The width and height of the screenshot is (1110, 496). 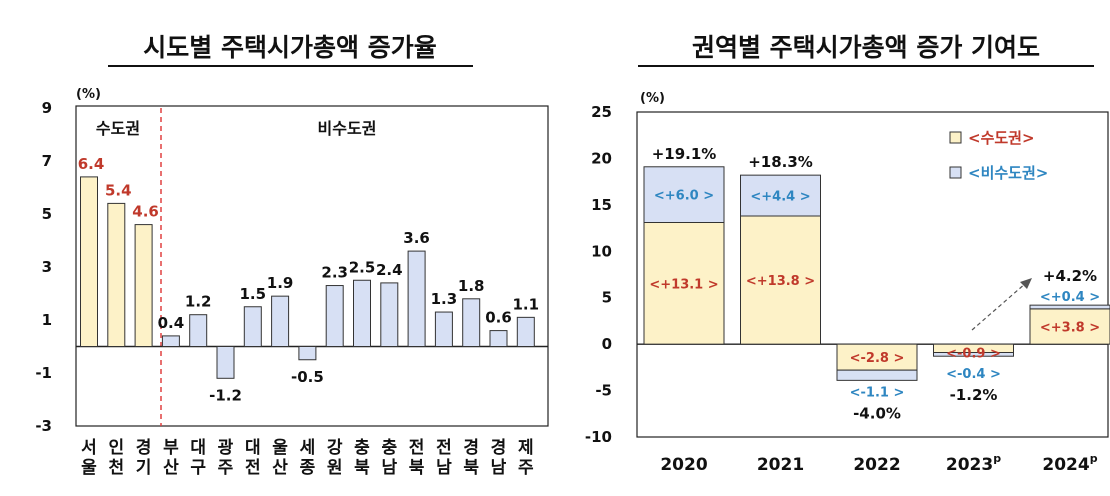 What do you see at coordinates (89, 261) in the screenshot?
I see `left-bar-서울` at bounding box center [89, 261].